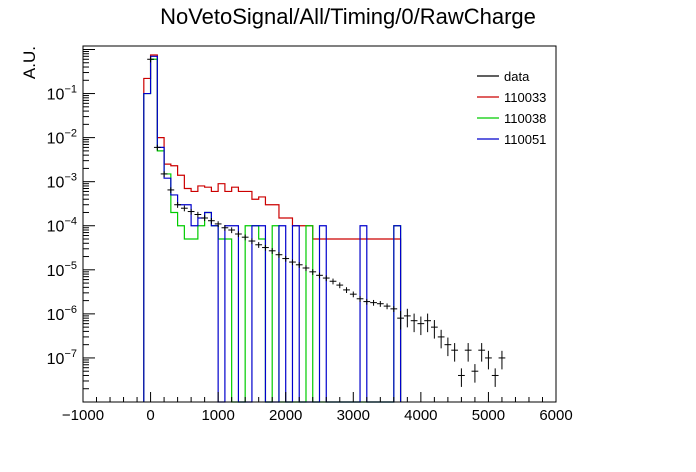 This screenshot has height=472, width=696. What do you see at coordinates (150, 415) in the screenshot?
I see `x-tick-label: 0` at bounding box center [150, 415].